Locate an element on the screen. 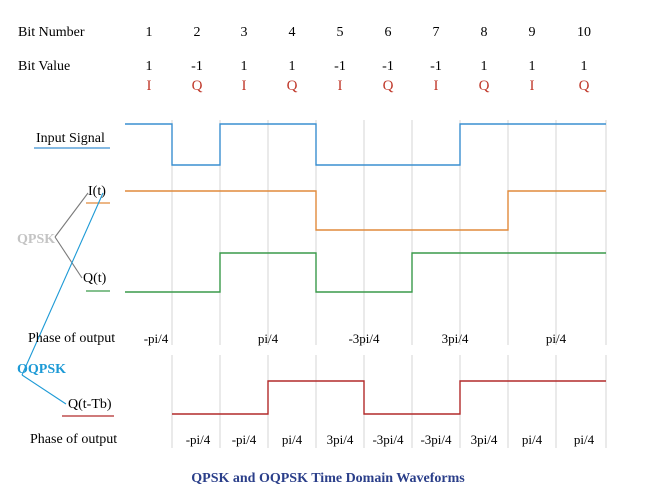 The width and height of the screenshot is (656, 493). bit-number: 10 is located at coordinates (584, 32).